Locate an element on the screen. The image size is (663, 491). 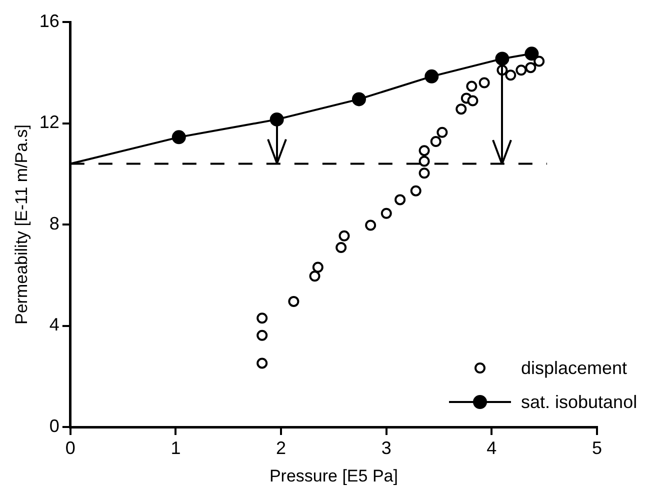
y-tick-label: 12 is located at coordinates (49, 122).